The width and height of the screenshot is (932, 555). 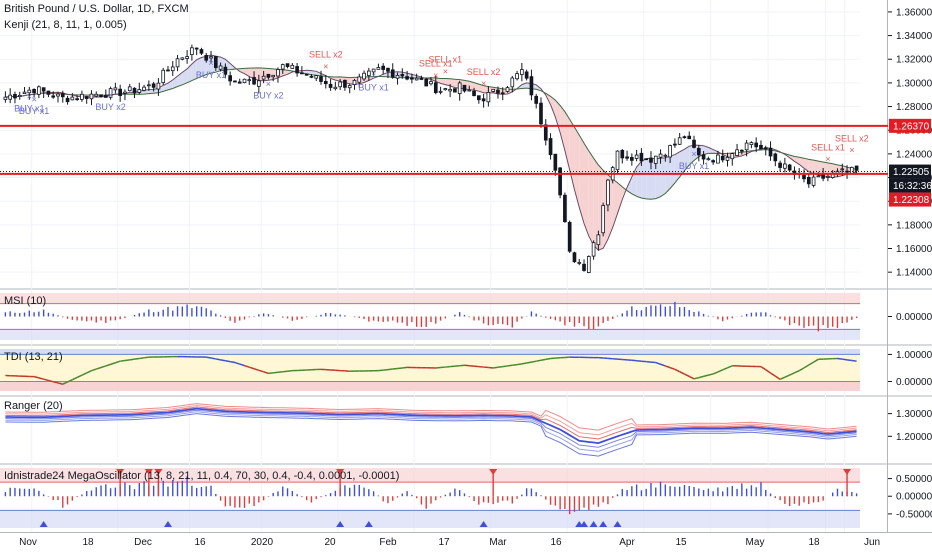 What do you see at coordinates (33, 357) in the screenshot?
I see `tdi-indicator-title: TDI (13, 21)` at bounding box center [33, 357].